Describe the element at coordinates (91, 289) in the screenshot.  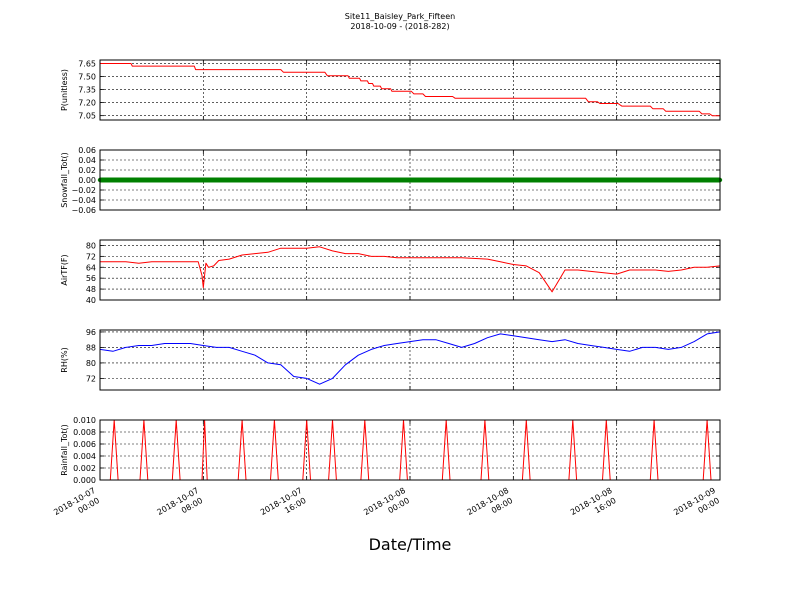
I see `y-tick-label: 48` at that location.